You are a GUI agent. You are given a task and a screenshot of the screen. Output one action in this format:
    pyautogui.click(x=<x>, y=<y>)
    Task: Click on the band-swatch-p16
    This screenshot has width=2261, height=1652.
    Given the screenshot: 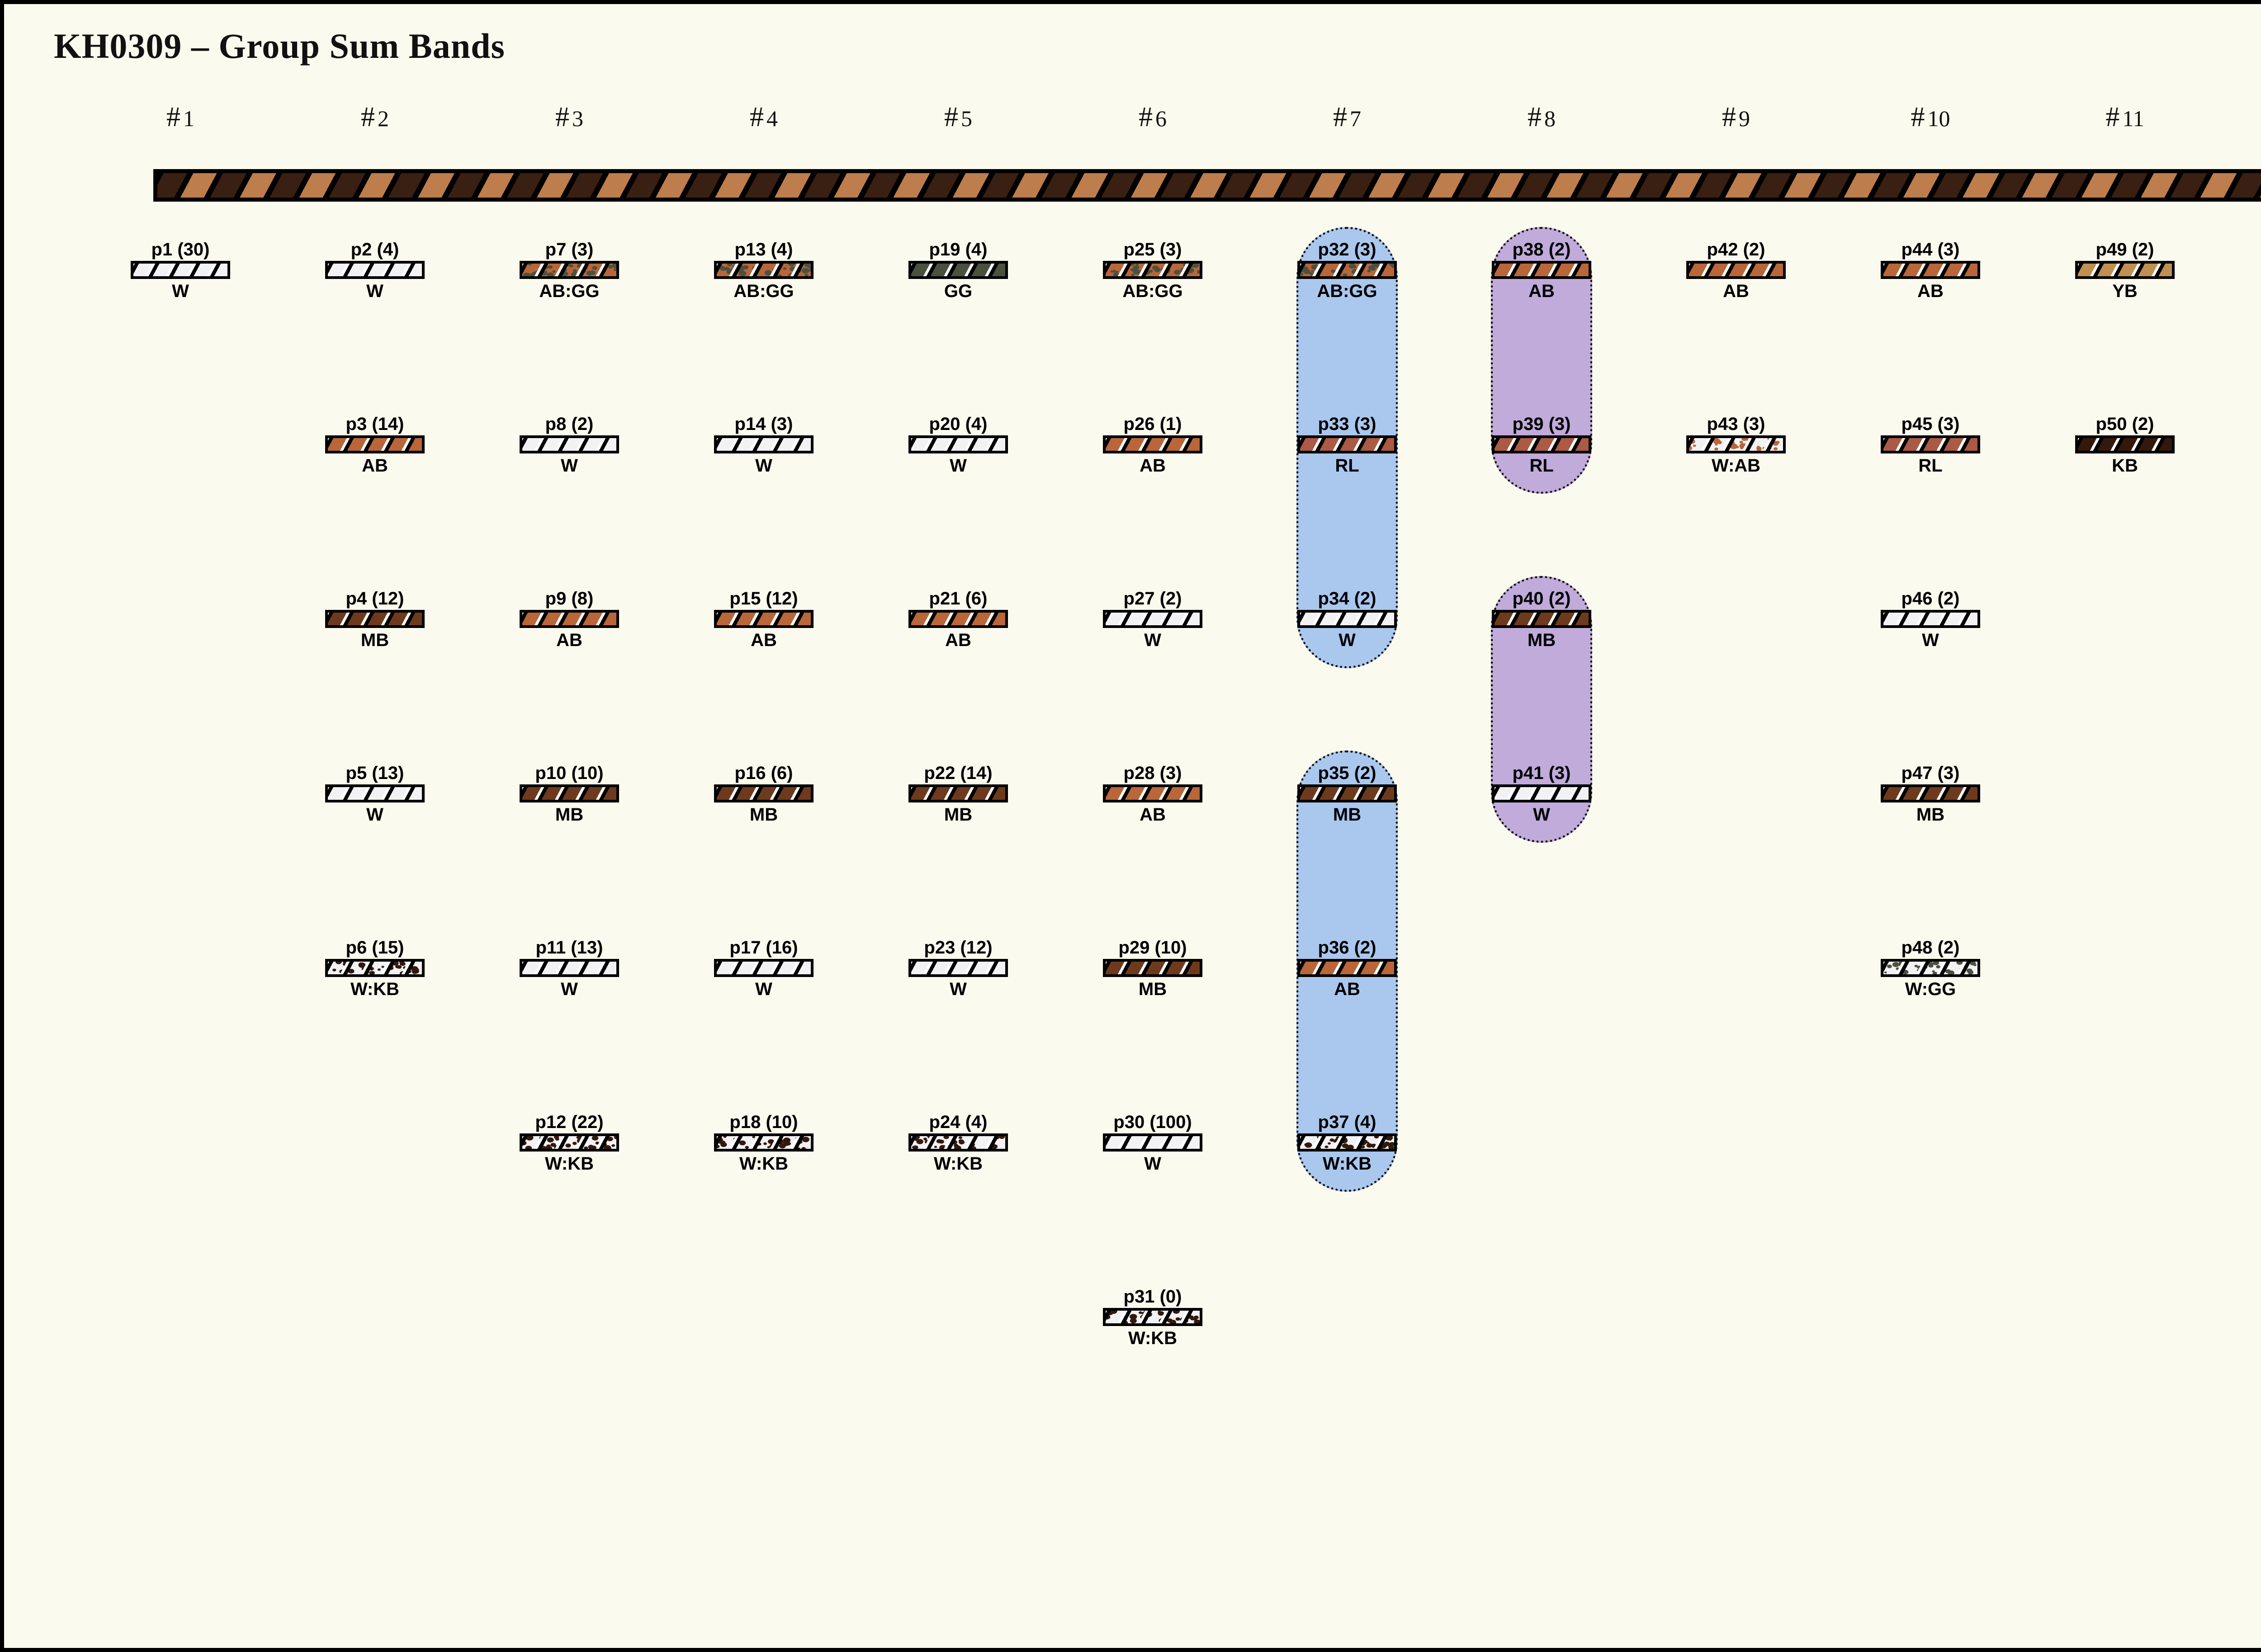 What is the action you would take?
    pyautogui.click(x=764, y=793)
    